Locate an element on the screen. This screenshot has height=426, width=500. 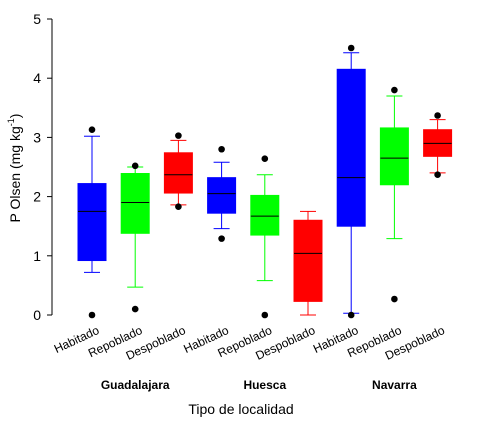
group-label-navarra: Navarra is located at coordinates (394, 385).